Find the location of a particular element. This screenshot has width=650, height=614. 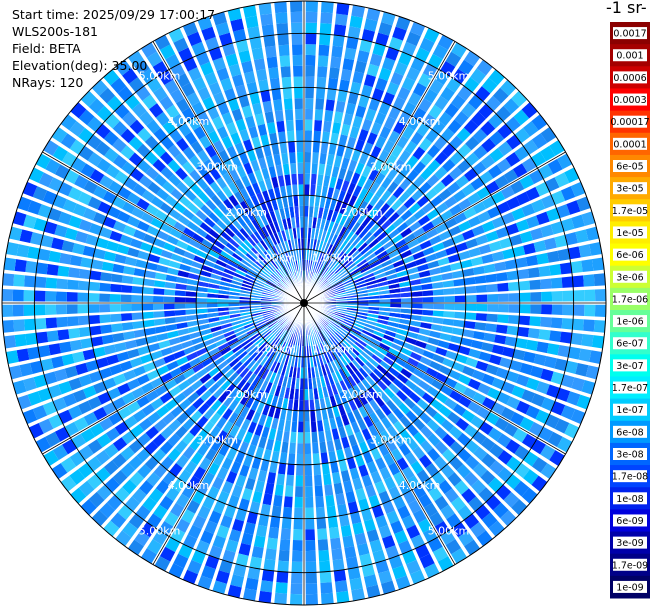

colorbar-tick-label: 3e-06 is located at coordinates (629, 277).